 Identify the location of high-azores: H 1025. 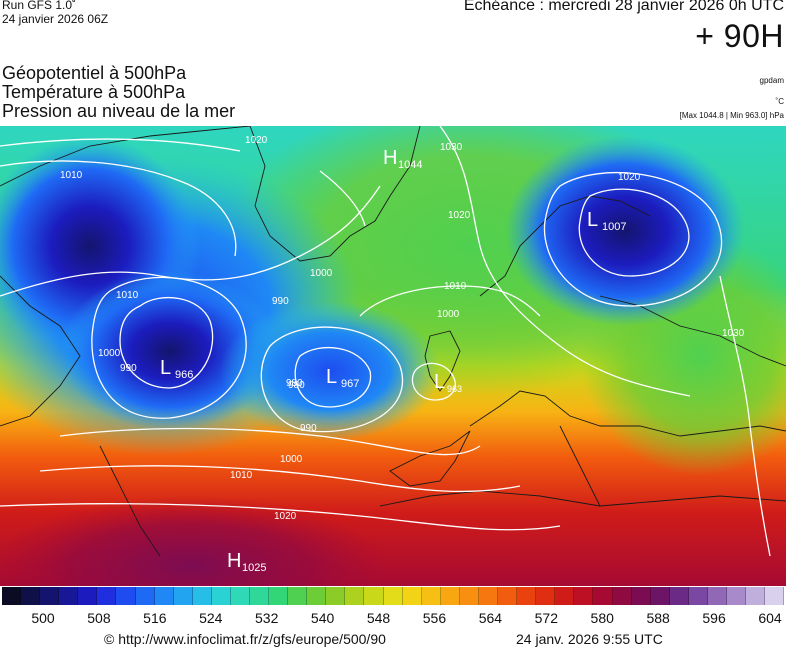
(246, 562).